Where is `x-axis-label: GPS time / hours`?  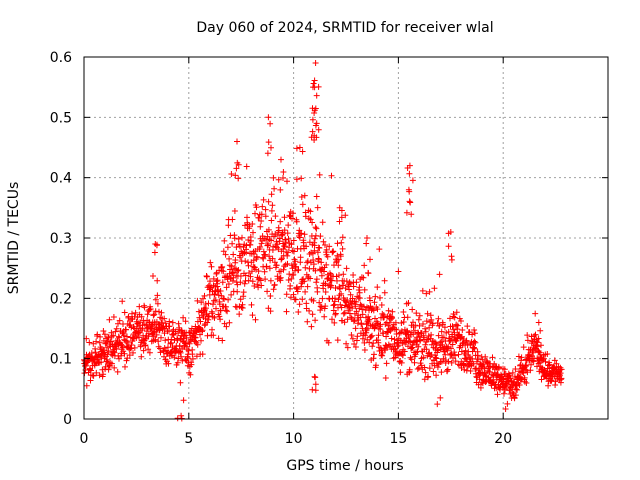
x-axis-label: GPS time / hours is located at coordinates (344, 466).